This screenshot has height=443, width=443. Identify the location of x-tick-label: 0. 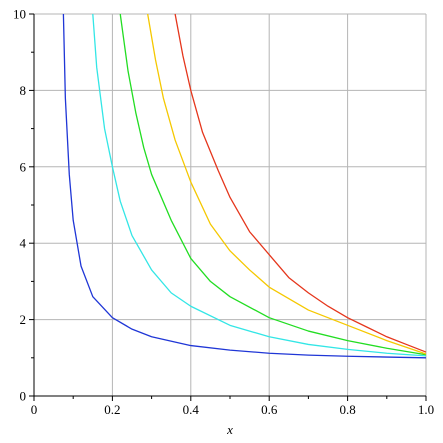
(34, 409).